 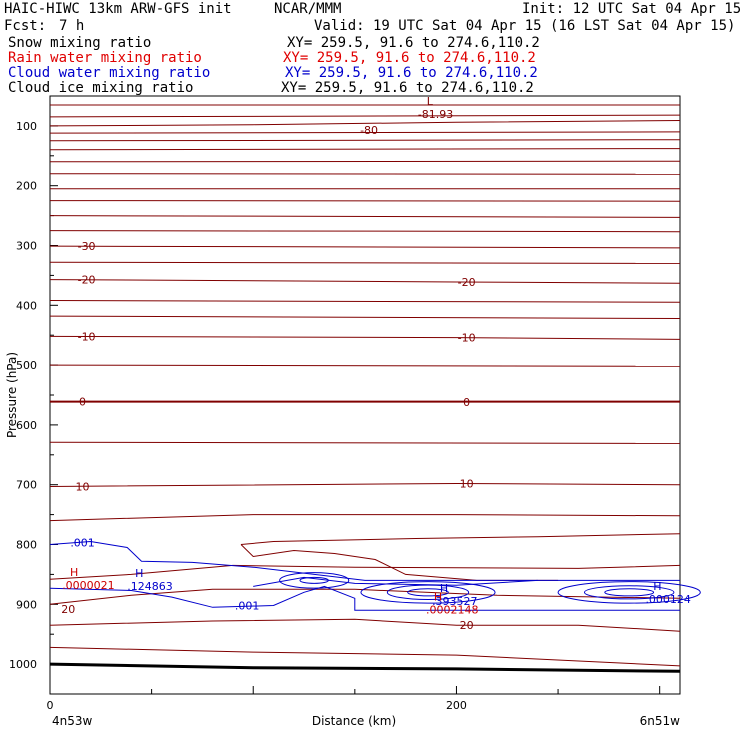 I want to click on init-time: Init: 12 UTC Sat 04 Apr 15, so click(x=631, y=9).